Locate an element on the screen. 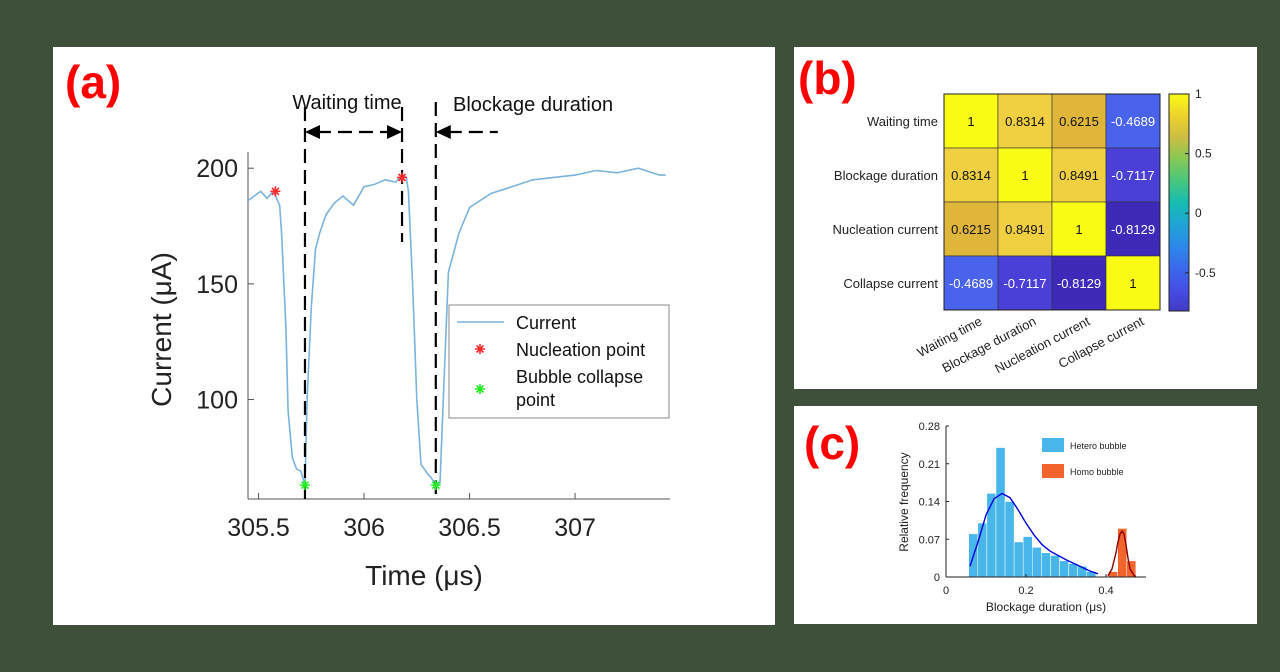  x-tick-label: 306 is located at coordinates (364, 528).